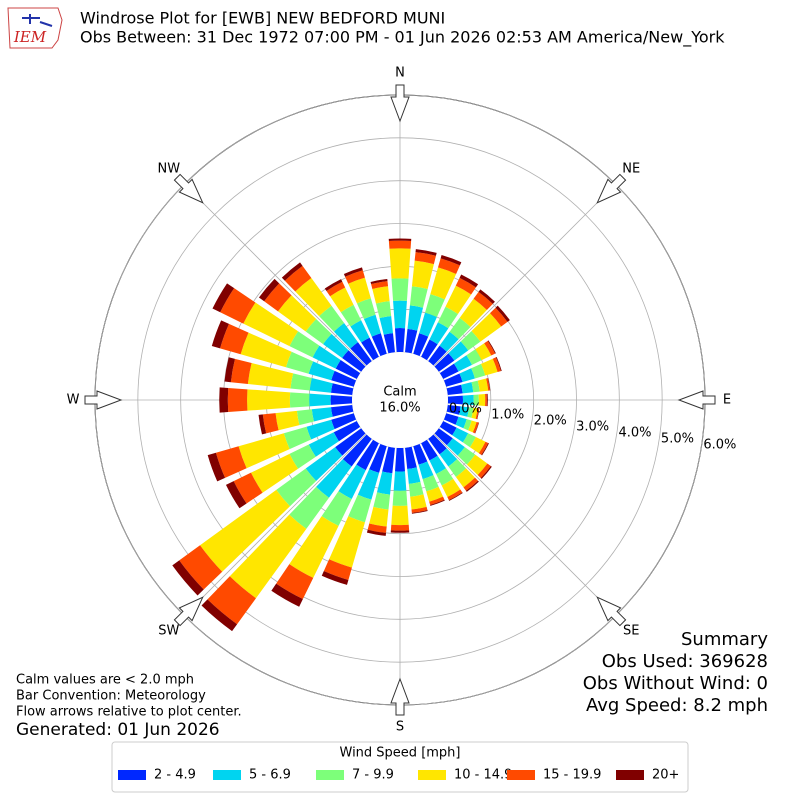 This screenshot has height=800, width=800. What do you see at coordinates (483, 775) in the screenshot?
I see `legend-label: 10 - 14.9` at bounding box center [483, 775].